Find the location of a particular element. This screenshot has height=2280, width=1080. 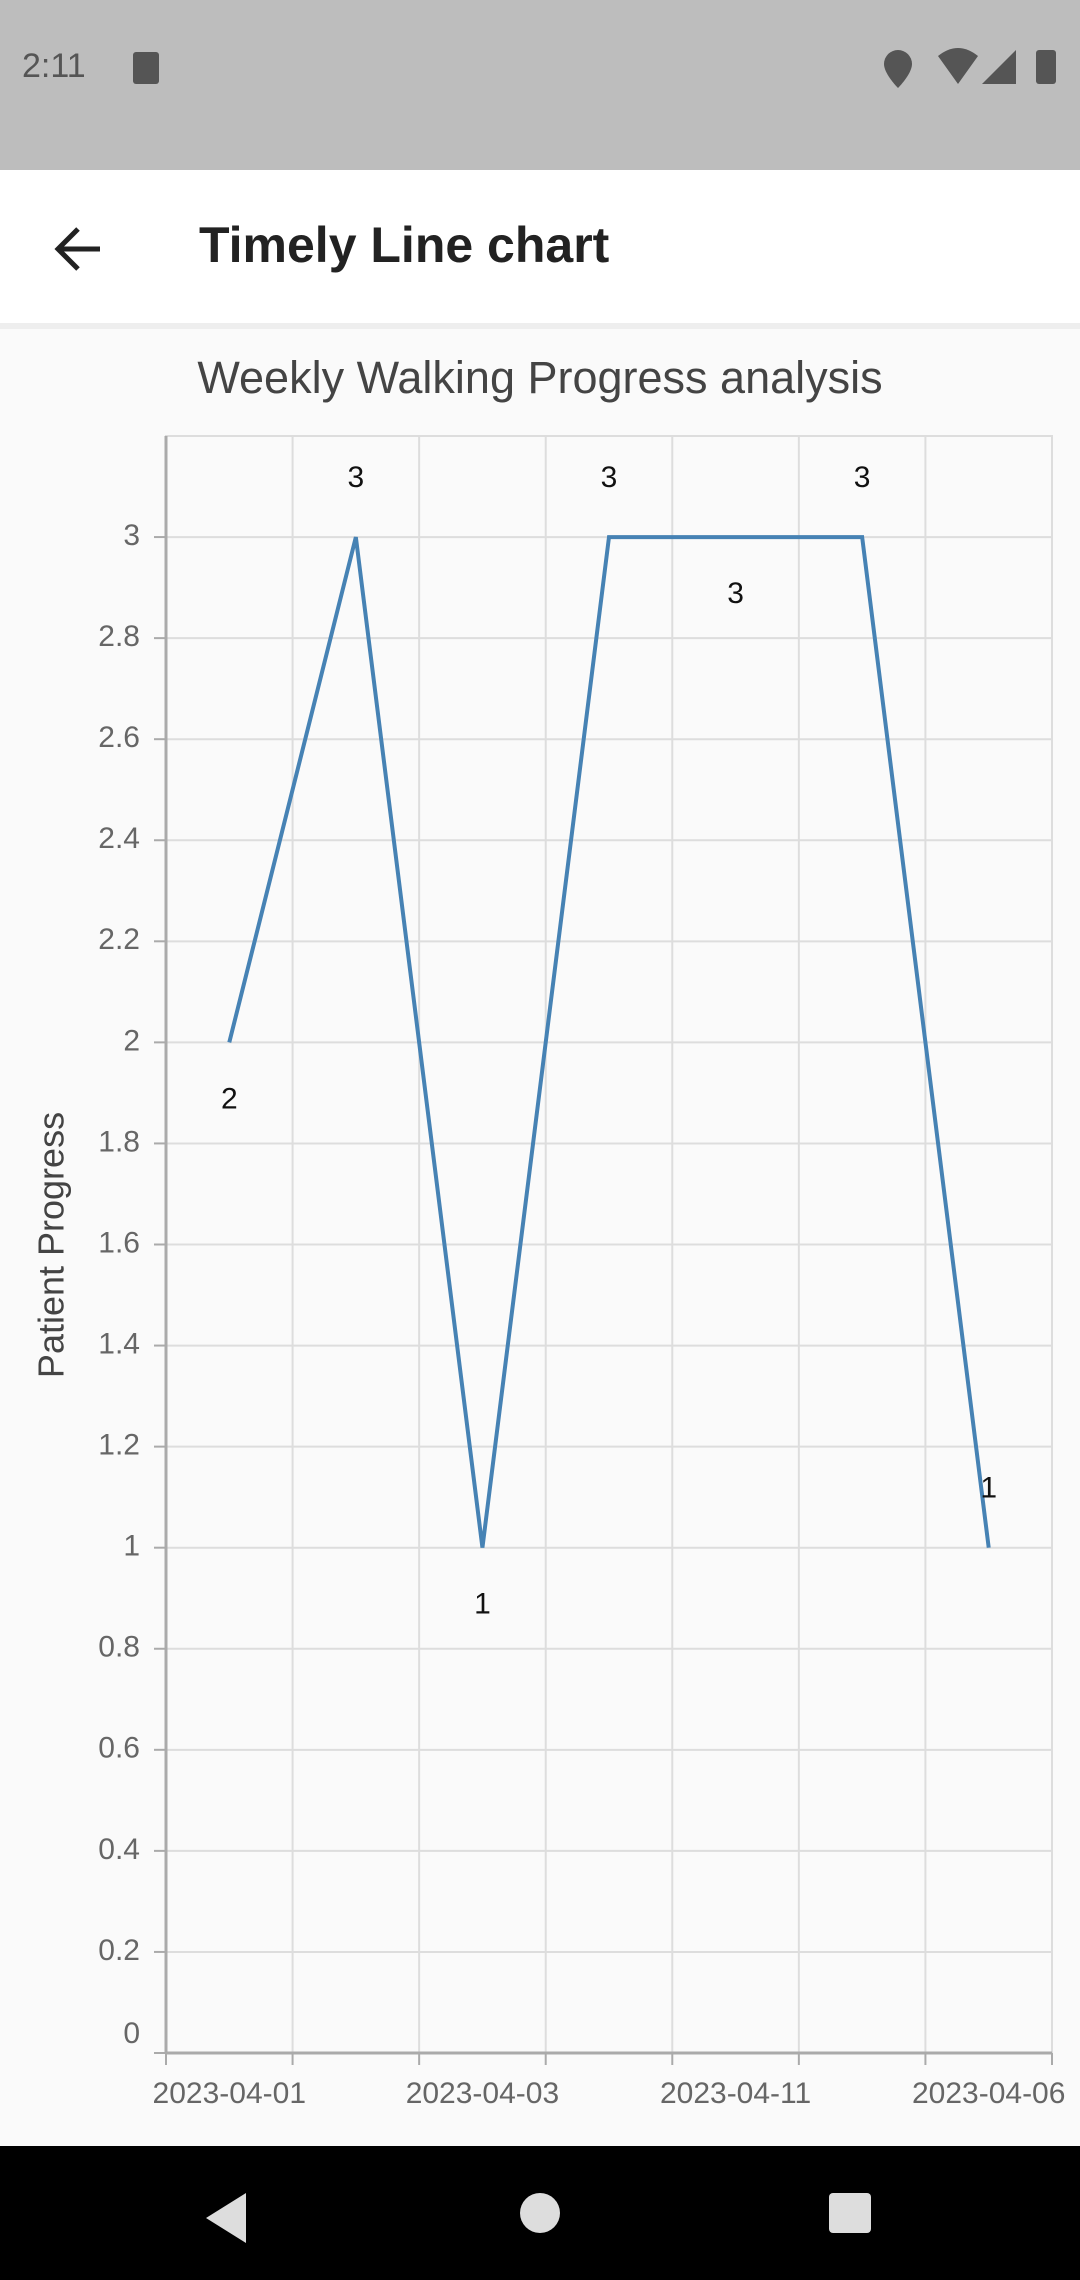

y-tick-label: 1.6 is located at coordinates (119, 1242).